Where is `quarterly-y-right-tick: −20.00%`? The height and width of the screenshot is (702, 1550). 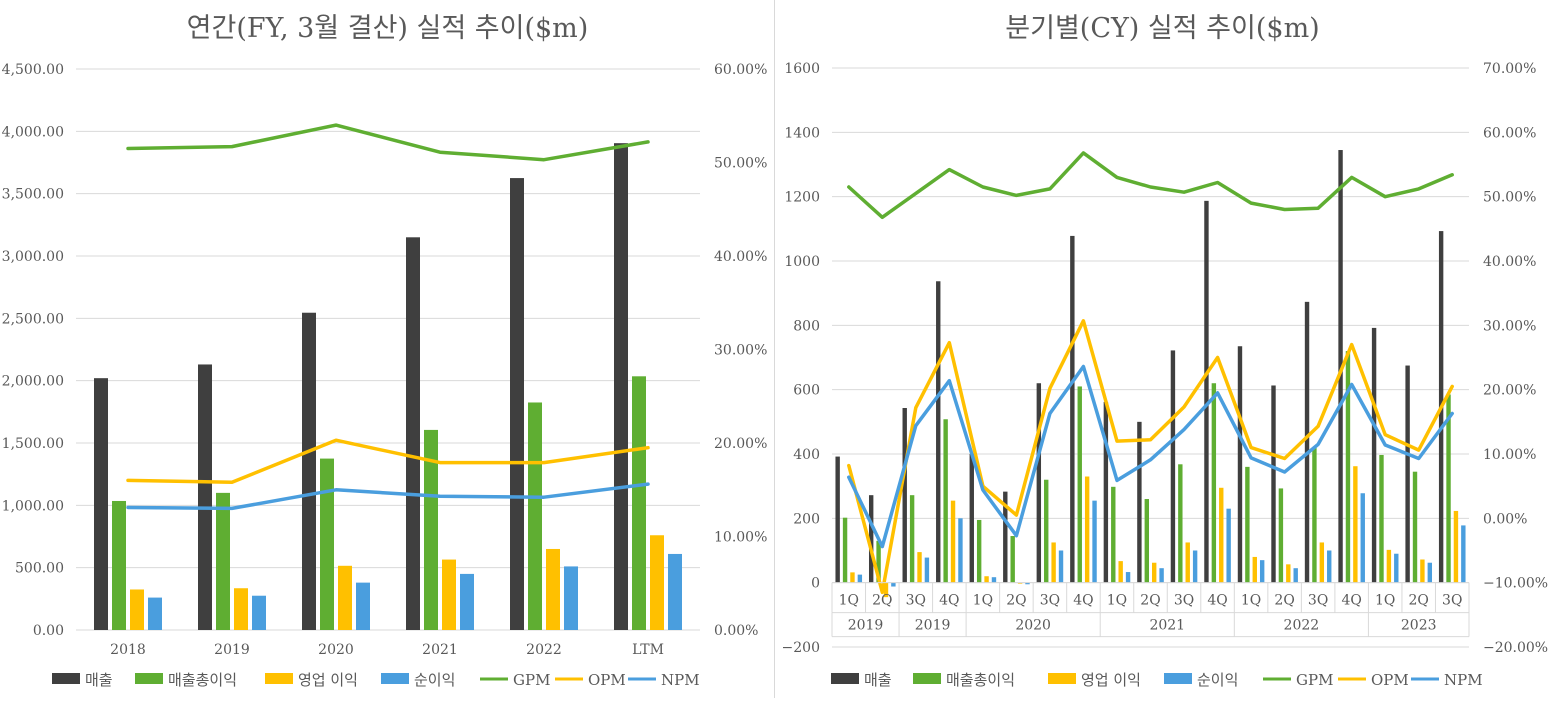
quarterly-y-right-tick: −20.00% is located at coordinates (1515, 648).